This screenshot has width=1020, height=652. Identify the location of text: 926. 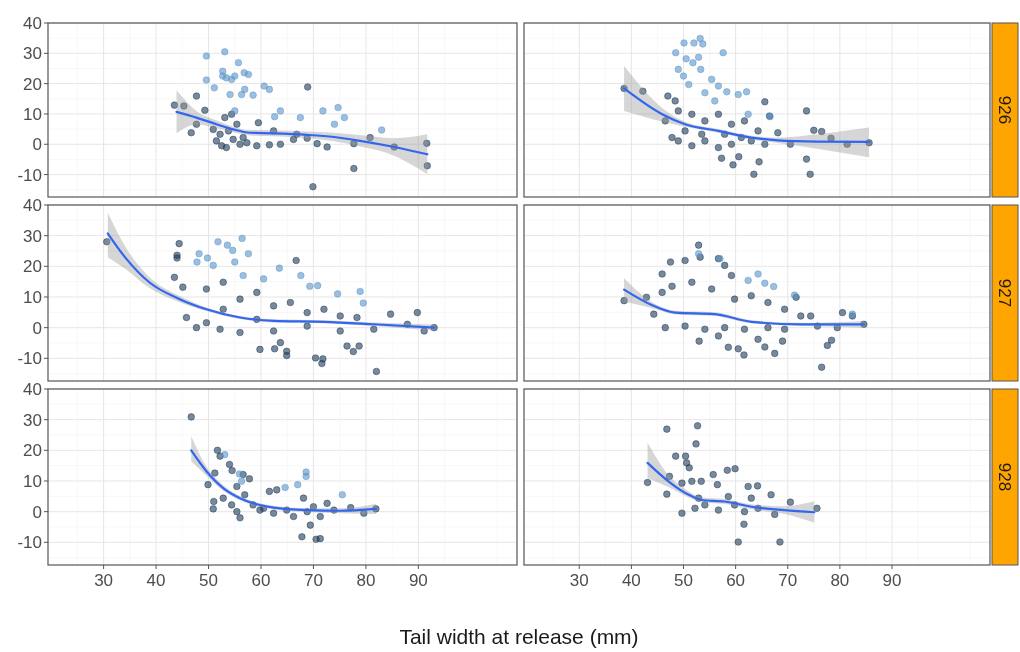
(1005, 110).